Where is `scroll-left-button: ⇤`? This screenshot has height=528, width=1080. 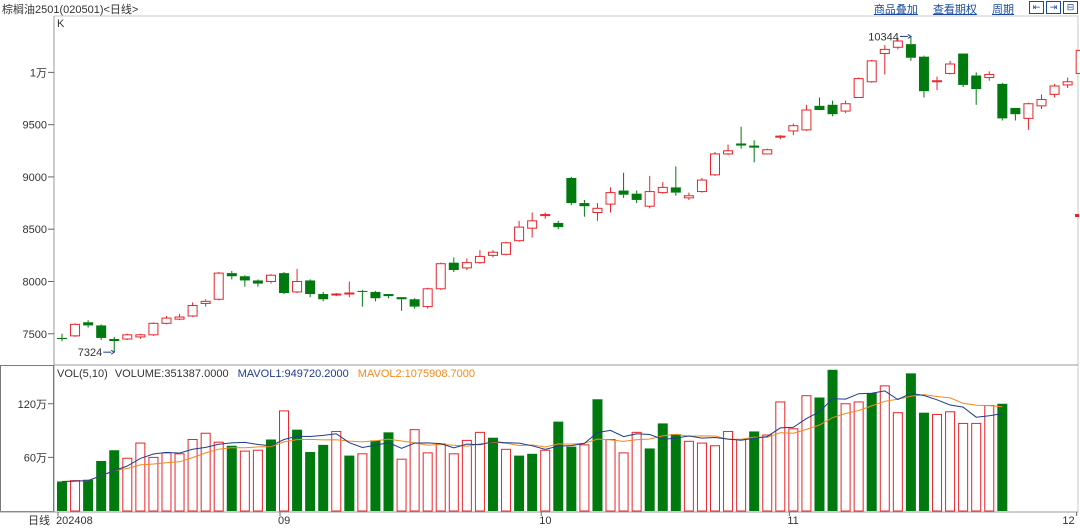
scroll-left-button: ⇤ is located at coordinates (1036, 7).